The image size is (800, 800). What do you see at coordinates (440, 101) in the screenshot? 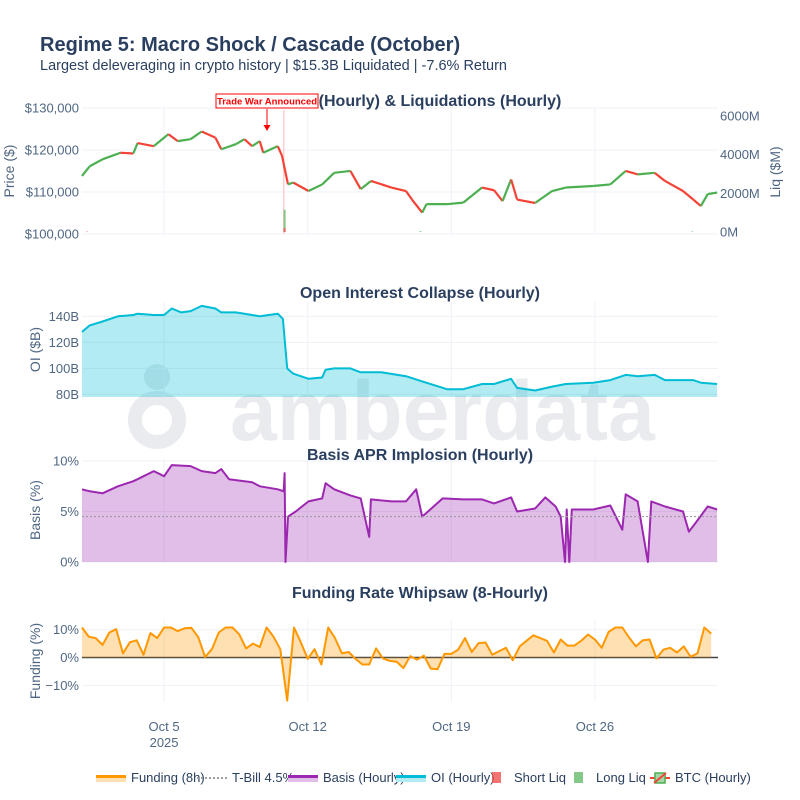
I see `panel-title: (Hourly) & Liquidations (Hourly)` at bounding box center [440, 101].